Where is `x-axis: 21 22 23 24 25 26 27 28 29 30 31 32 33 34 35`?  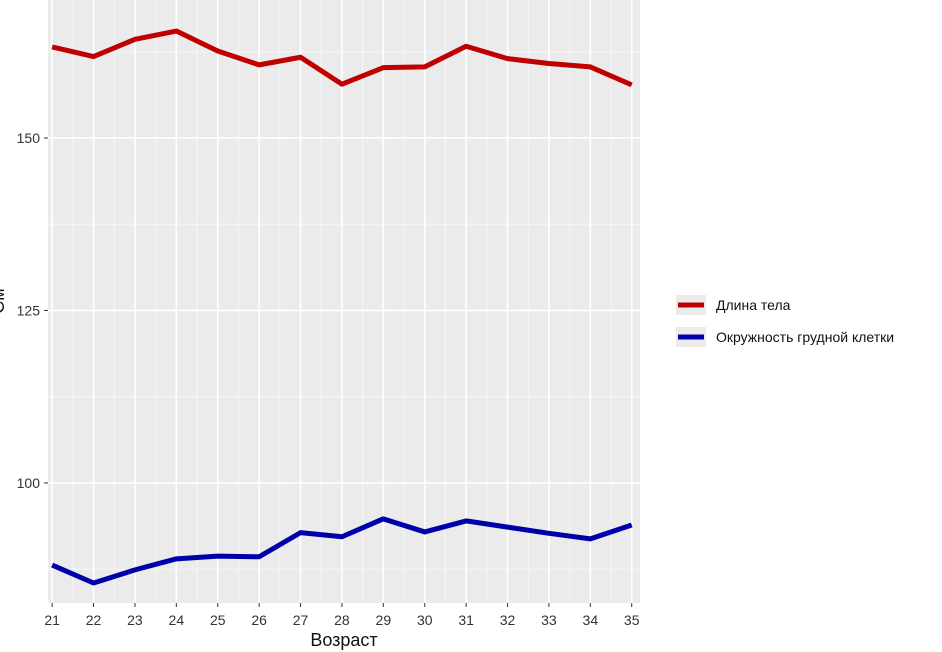
x-axis: 21 22 23 24 25 26 27 28 29 30 31 32 33 34 35 is located at coordinates (342, 615).